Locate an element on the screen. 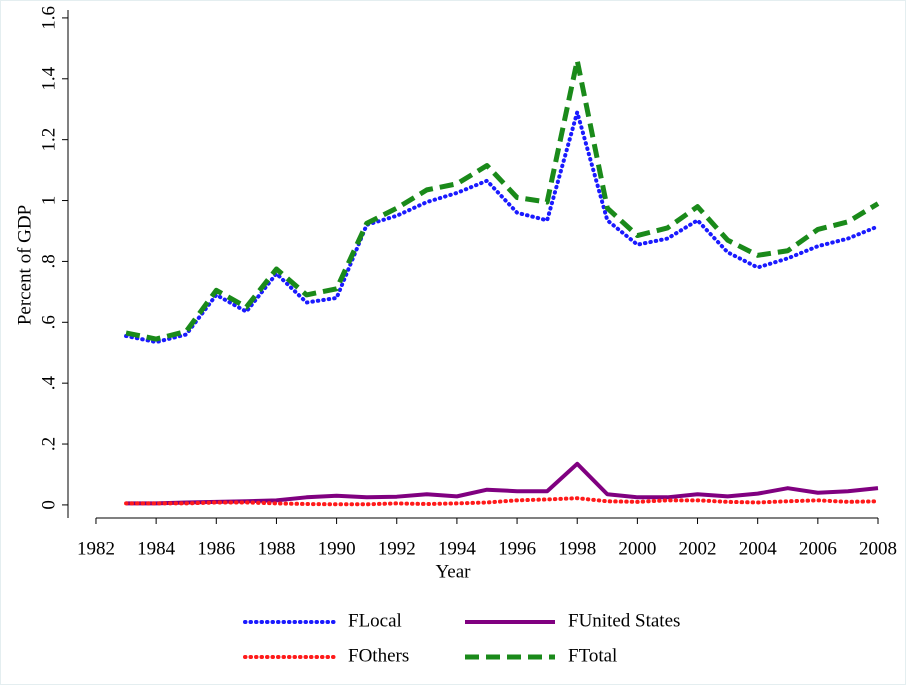 The height and width of the screenshot is (685, 906). x-tick-label: 1984 is located at coordinates (156, 548).